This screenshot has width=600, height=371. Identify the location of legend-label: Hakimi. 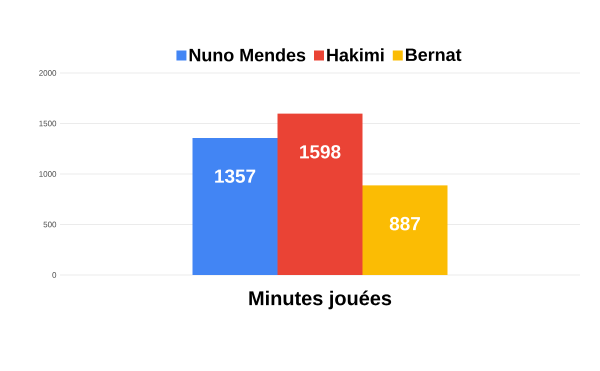
(355, 55).